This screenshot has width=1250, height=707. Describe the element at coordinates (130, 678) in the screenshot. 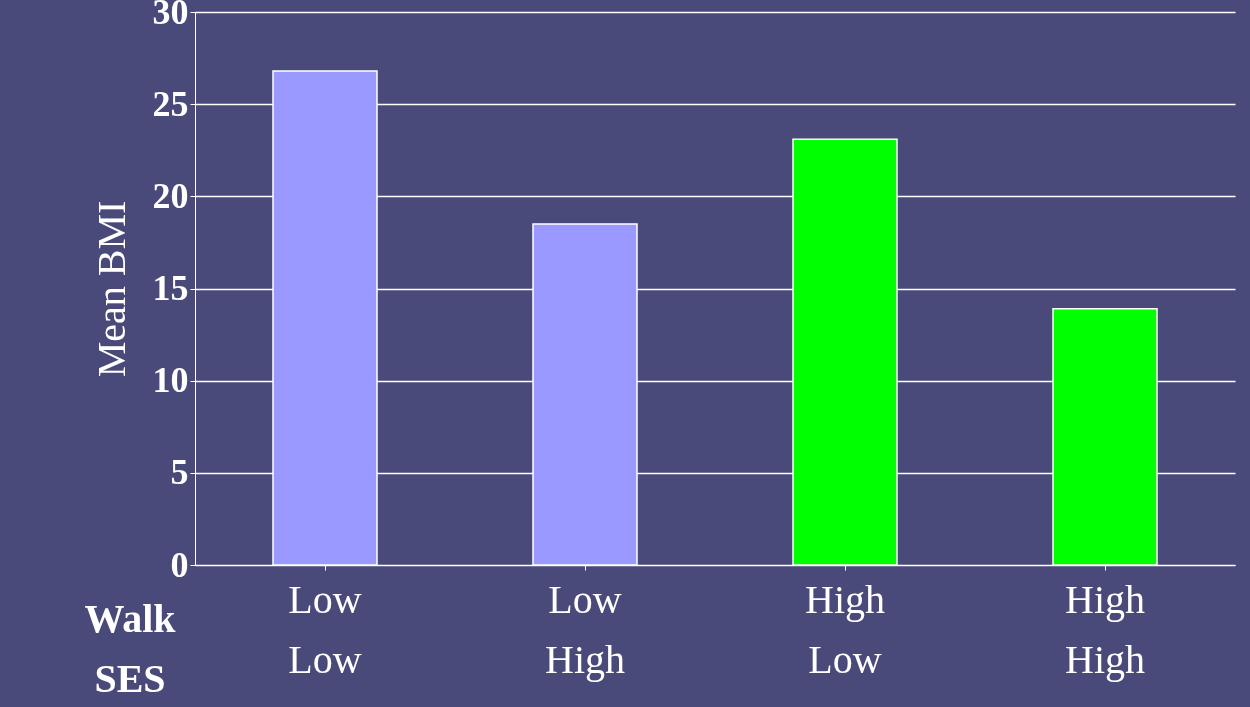

I see `text: SES` at that location.